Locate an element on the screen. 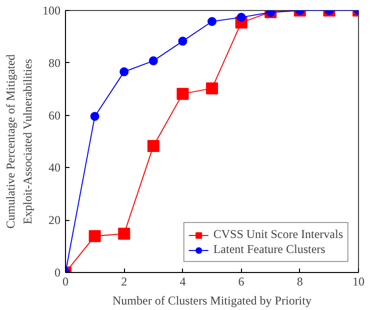 This screenshot has width=376, height=310. x-tick-label: 10 is located at coordinates (358, 281).